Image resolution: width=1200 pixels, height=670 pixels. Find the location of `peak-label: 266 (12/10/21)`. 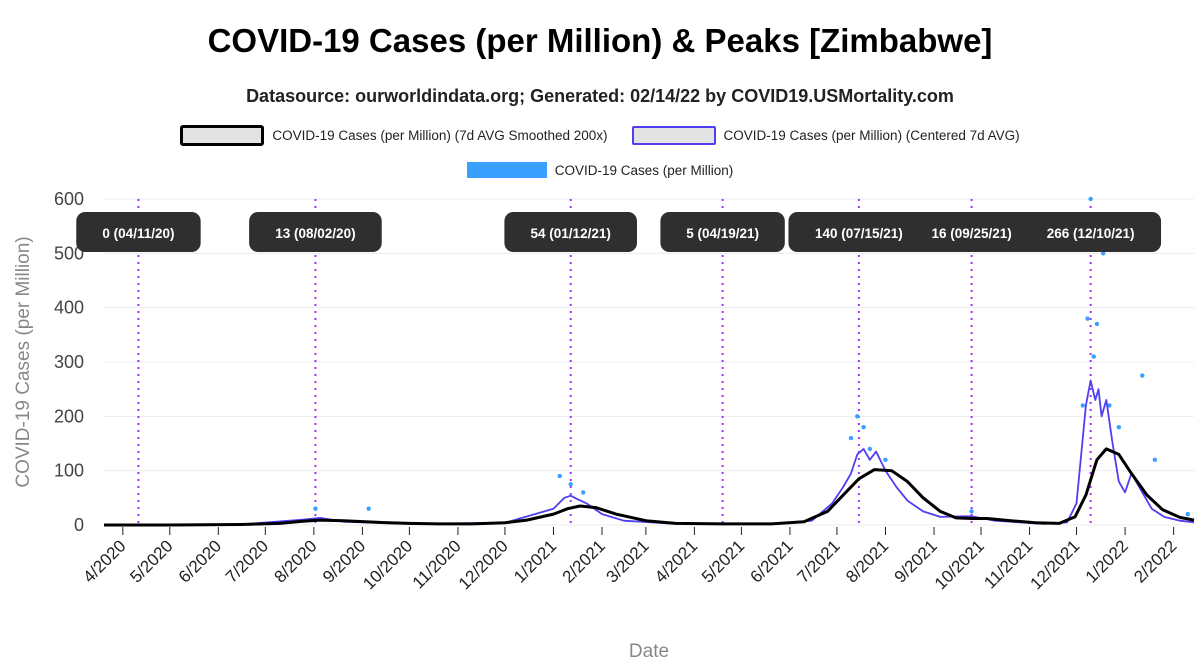

peak-label: 266 (12/10/21) is located at coordinates (1091, 232).